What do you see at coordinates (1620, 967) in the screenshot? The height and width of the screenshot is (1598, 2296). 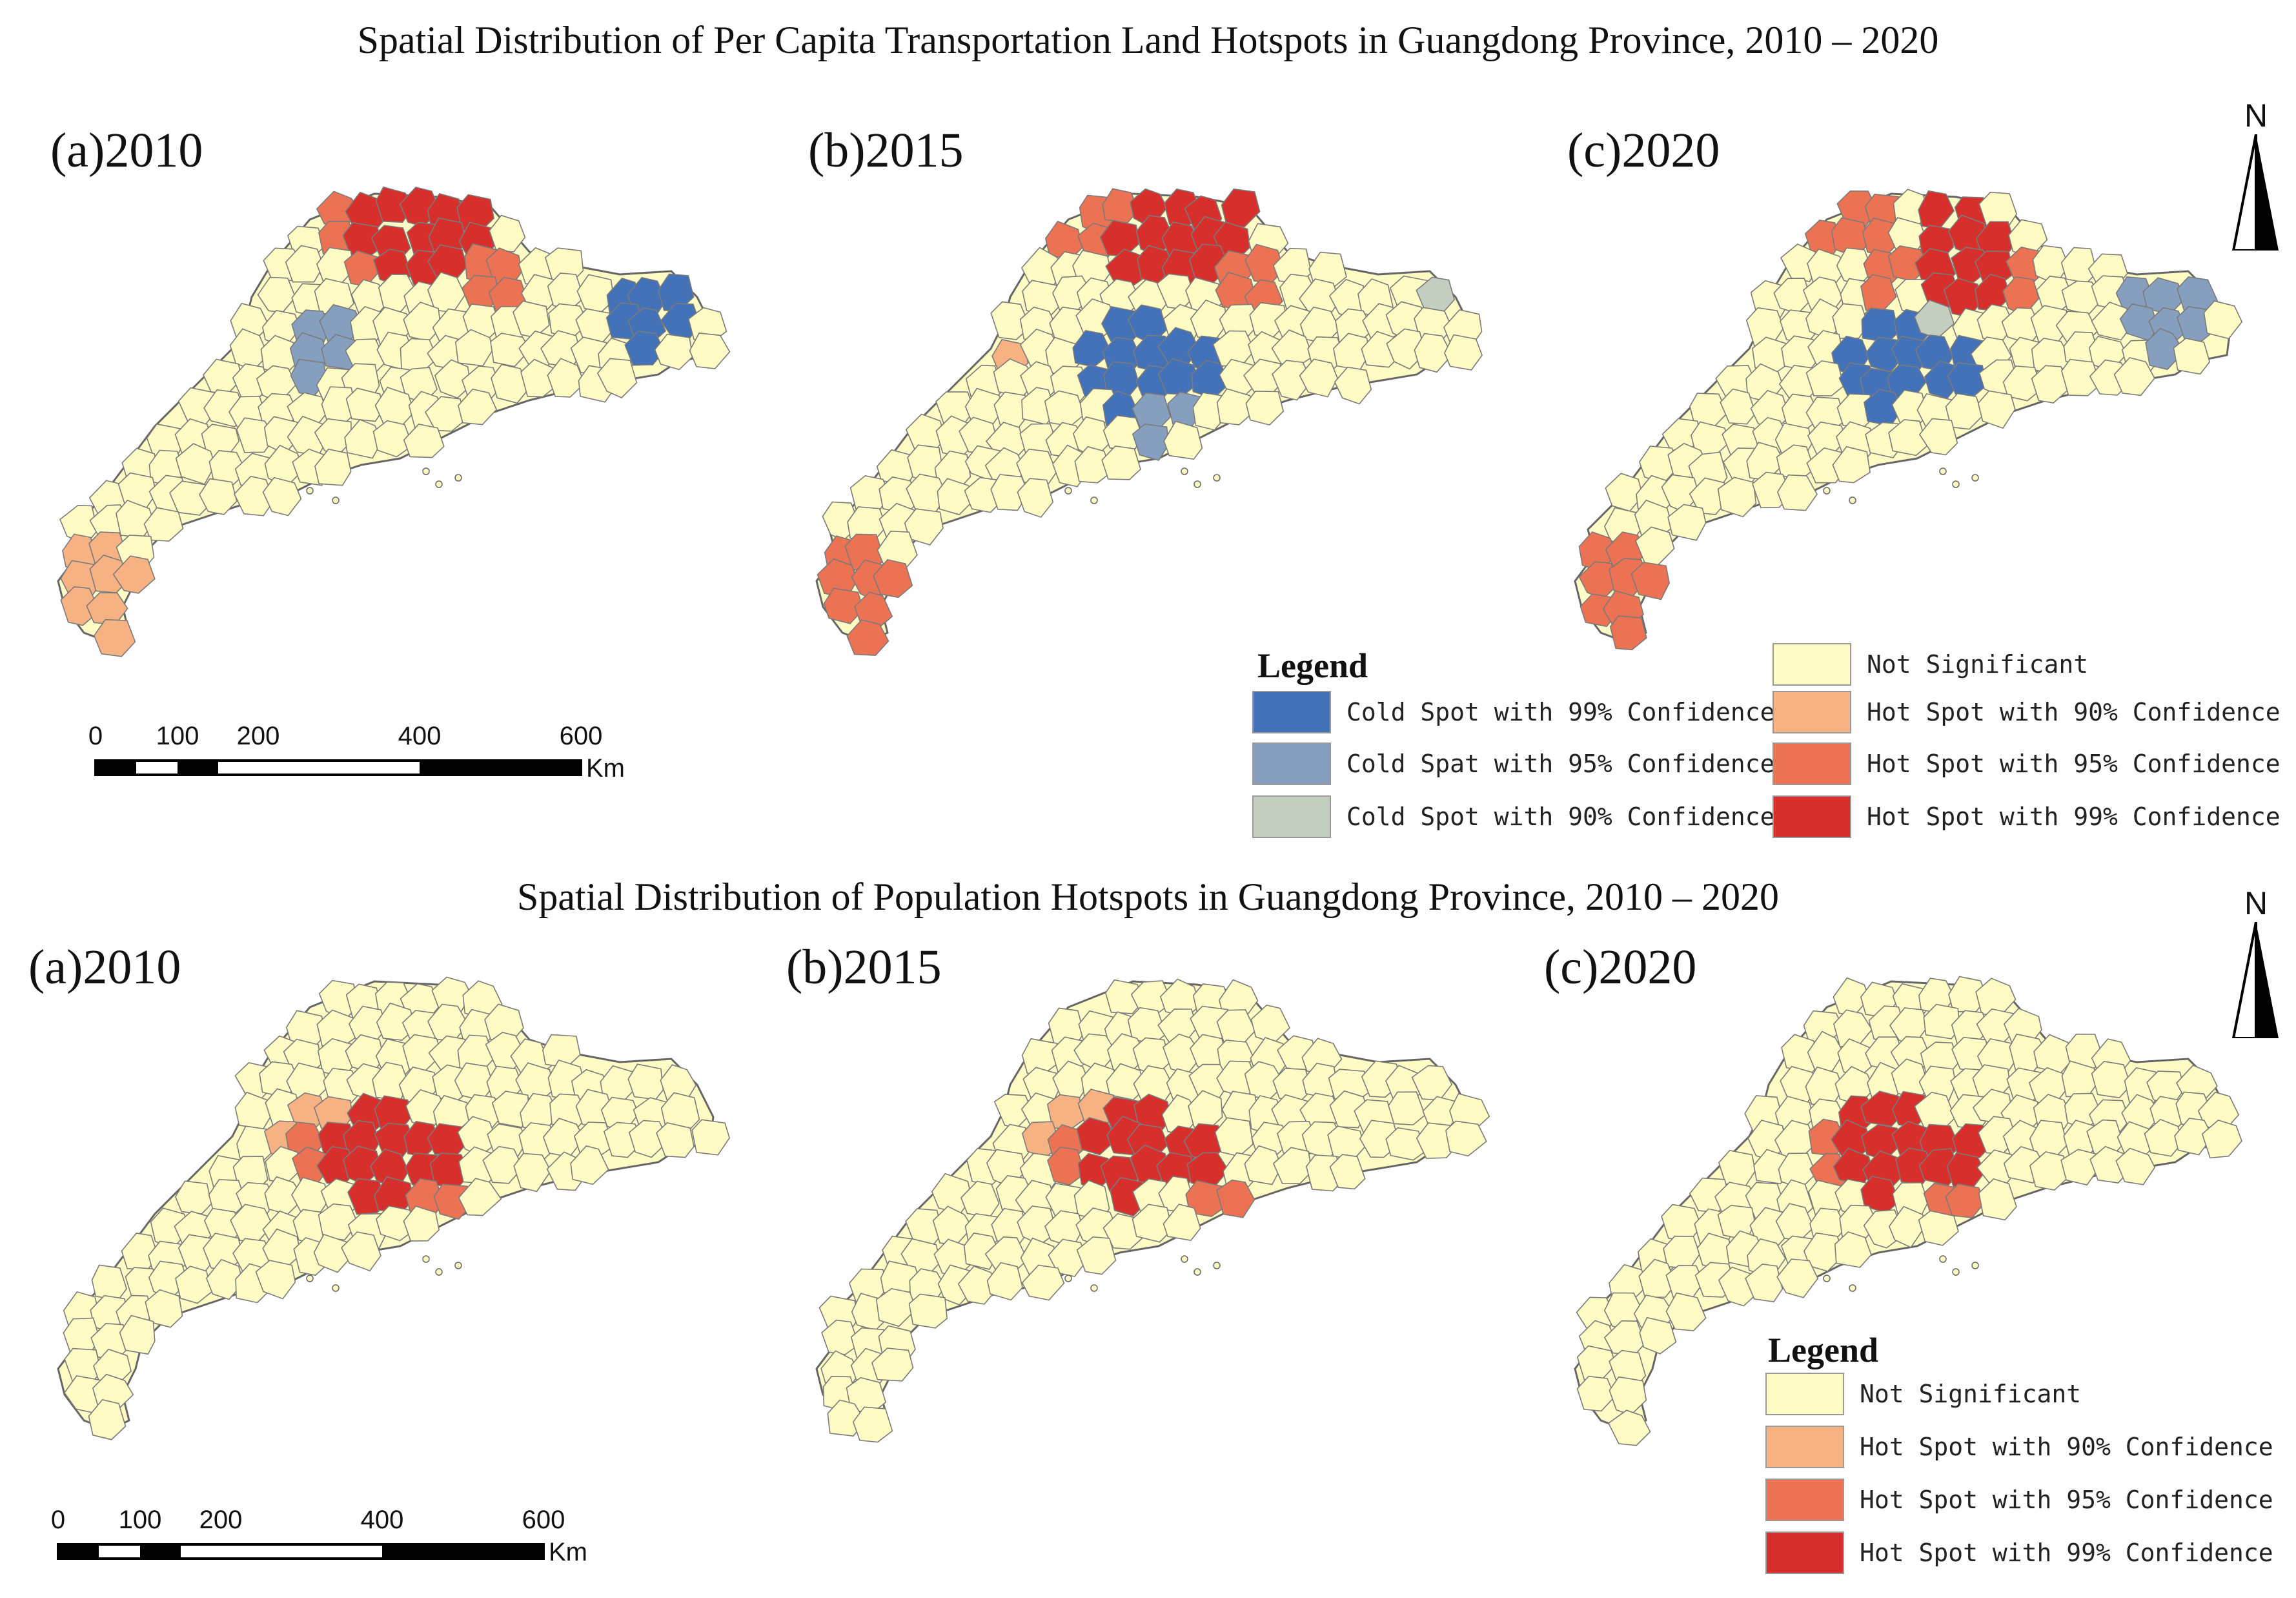 I see `bottom-panel-c-label: (c)2020` at bounding box center [1620, 967].